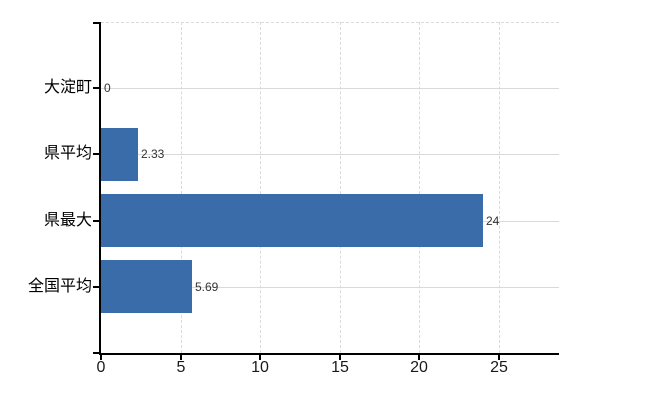 The height and width of the screenshot is (400, 650). What do you see at coordinates (107, 88) in the screenshot?
I see `value-label: 0` at bounding box center [107, 88].